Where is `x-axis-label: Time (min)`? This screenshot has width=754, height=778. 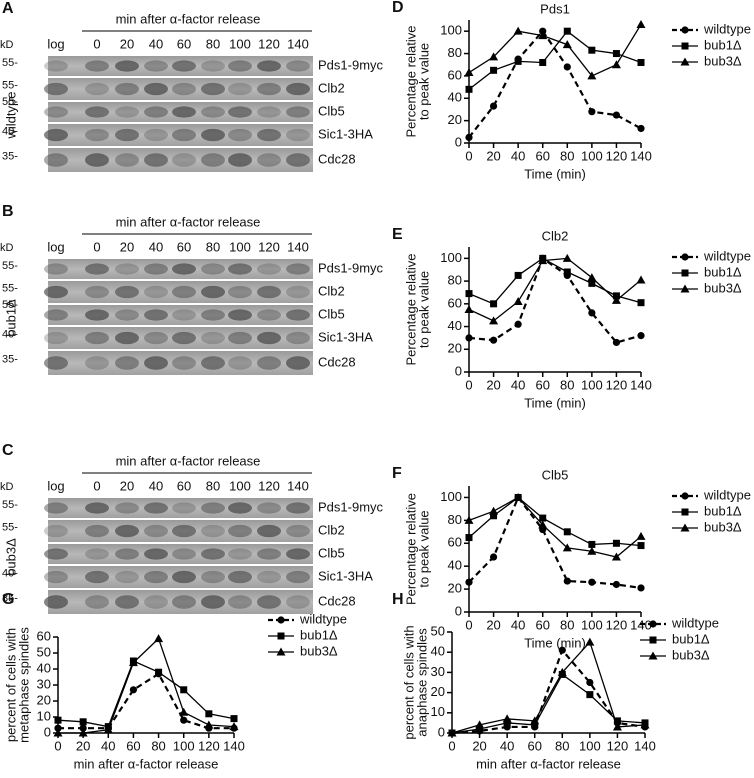 x-axis-label: Time (min) is located at coordinates (555, 402).